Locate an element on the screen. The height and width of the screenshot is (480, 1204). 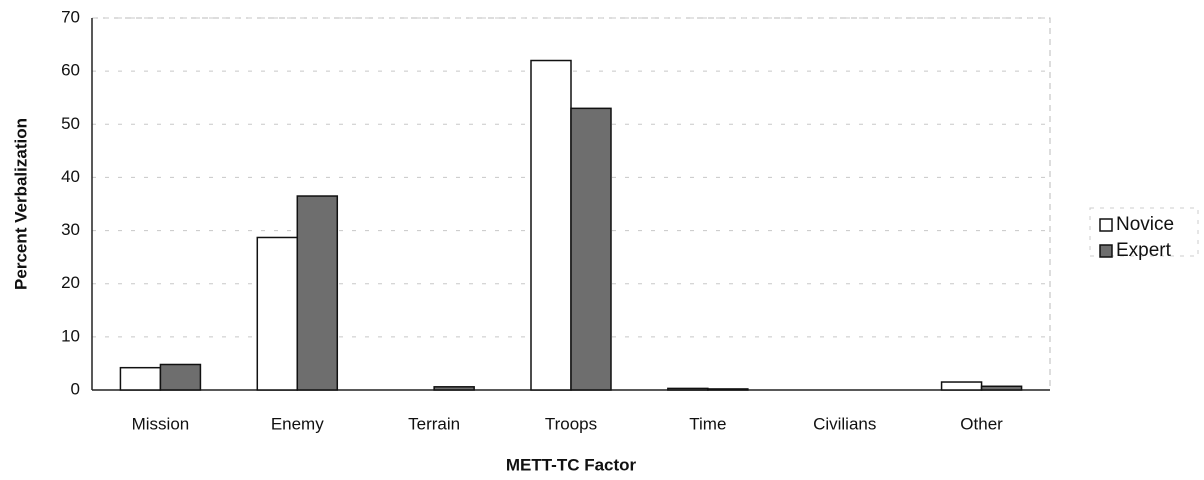
y-tick-label: 40 is located at coordinates (70, 176).